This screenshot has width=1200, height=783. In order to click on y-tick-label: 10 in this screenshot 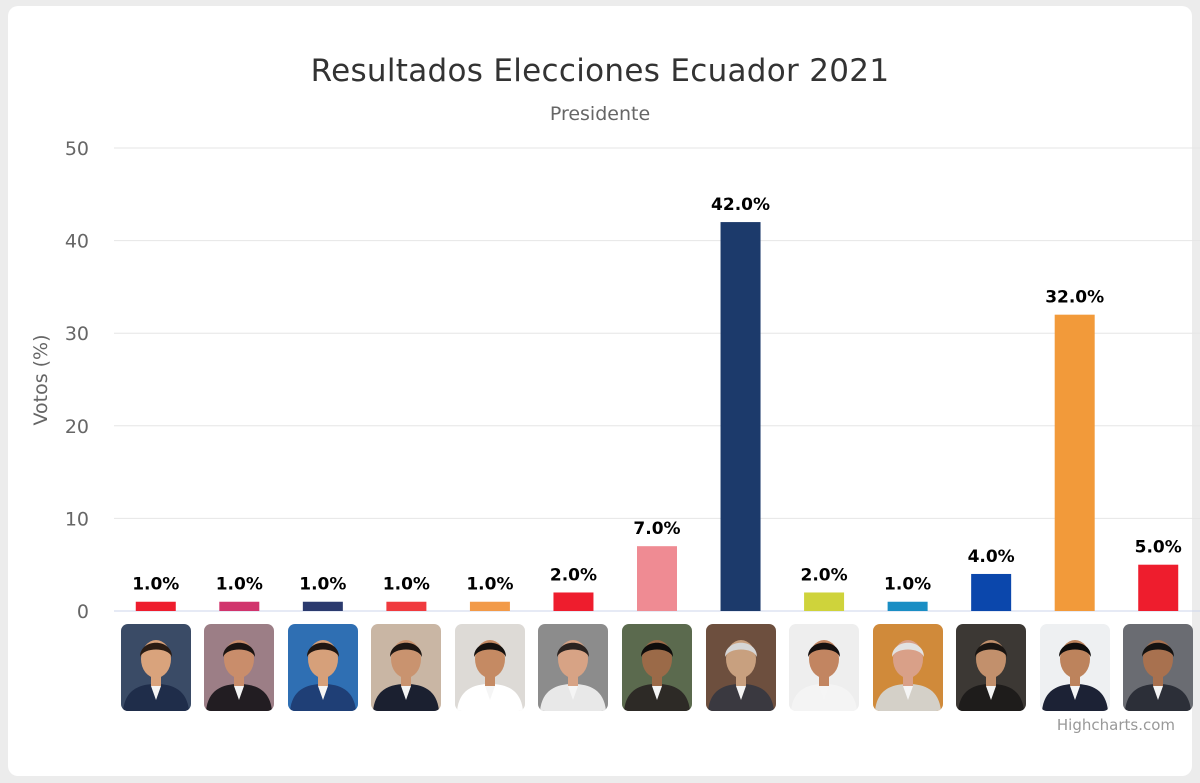, I will do `click(77, 519)`.